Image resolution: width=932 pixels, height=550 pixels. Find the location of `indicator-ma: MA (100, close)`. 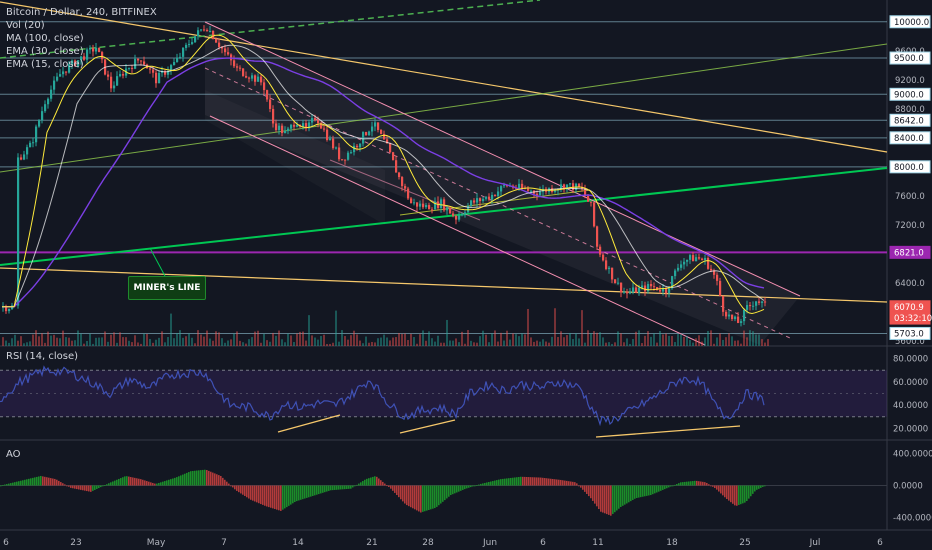

indicator-ma: MA (100, close) is located at coordinates (45, 38).